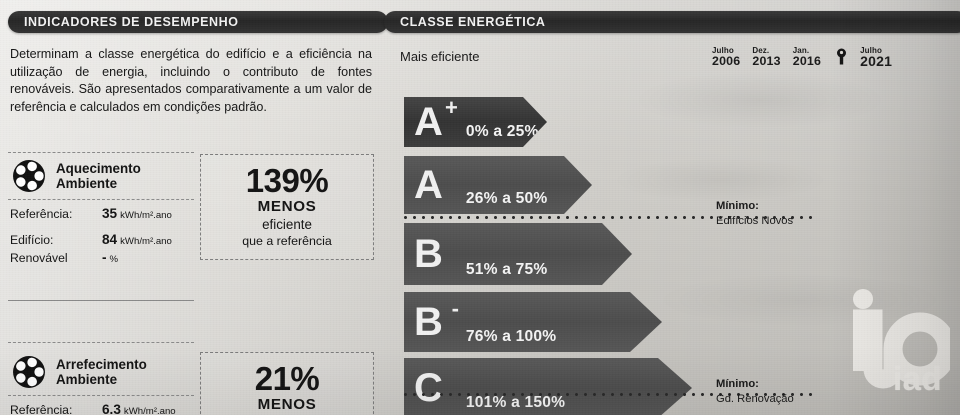  I want to click on band-letter: B, so click(428, 254).